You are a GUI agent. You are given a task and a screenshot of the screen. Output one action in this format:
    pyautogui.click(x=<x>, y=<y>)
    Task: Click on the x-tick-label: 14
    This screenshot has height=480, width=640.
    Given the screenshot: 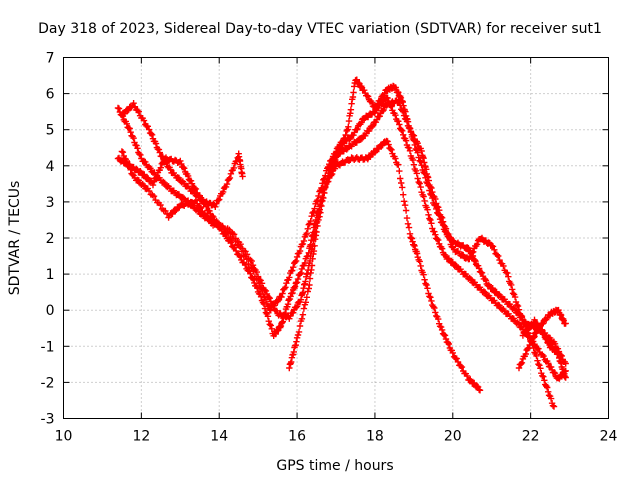 What is the action you would take?
    pyautogui.click(x=219, y=437)
    